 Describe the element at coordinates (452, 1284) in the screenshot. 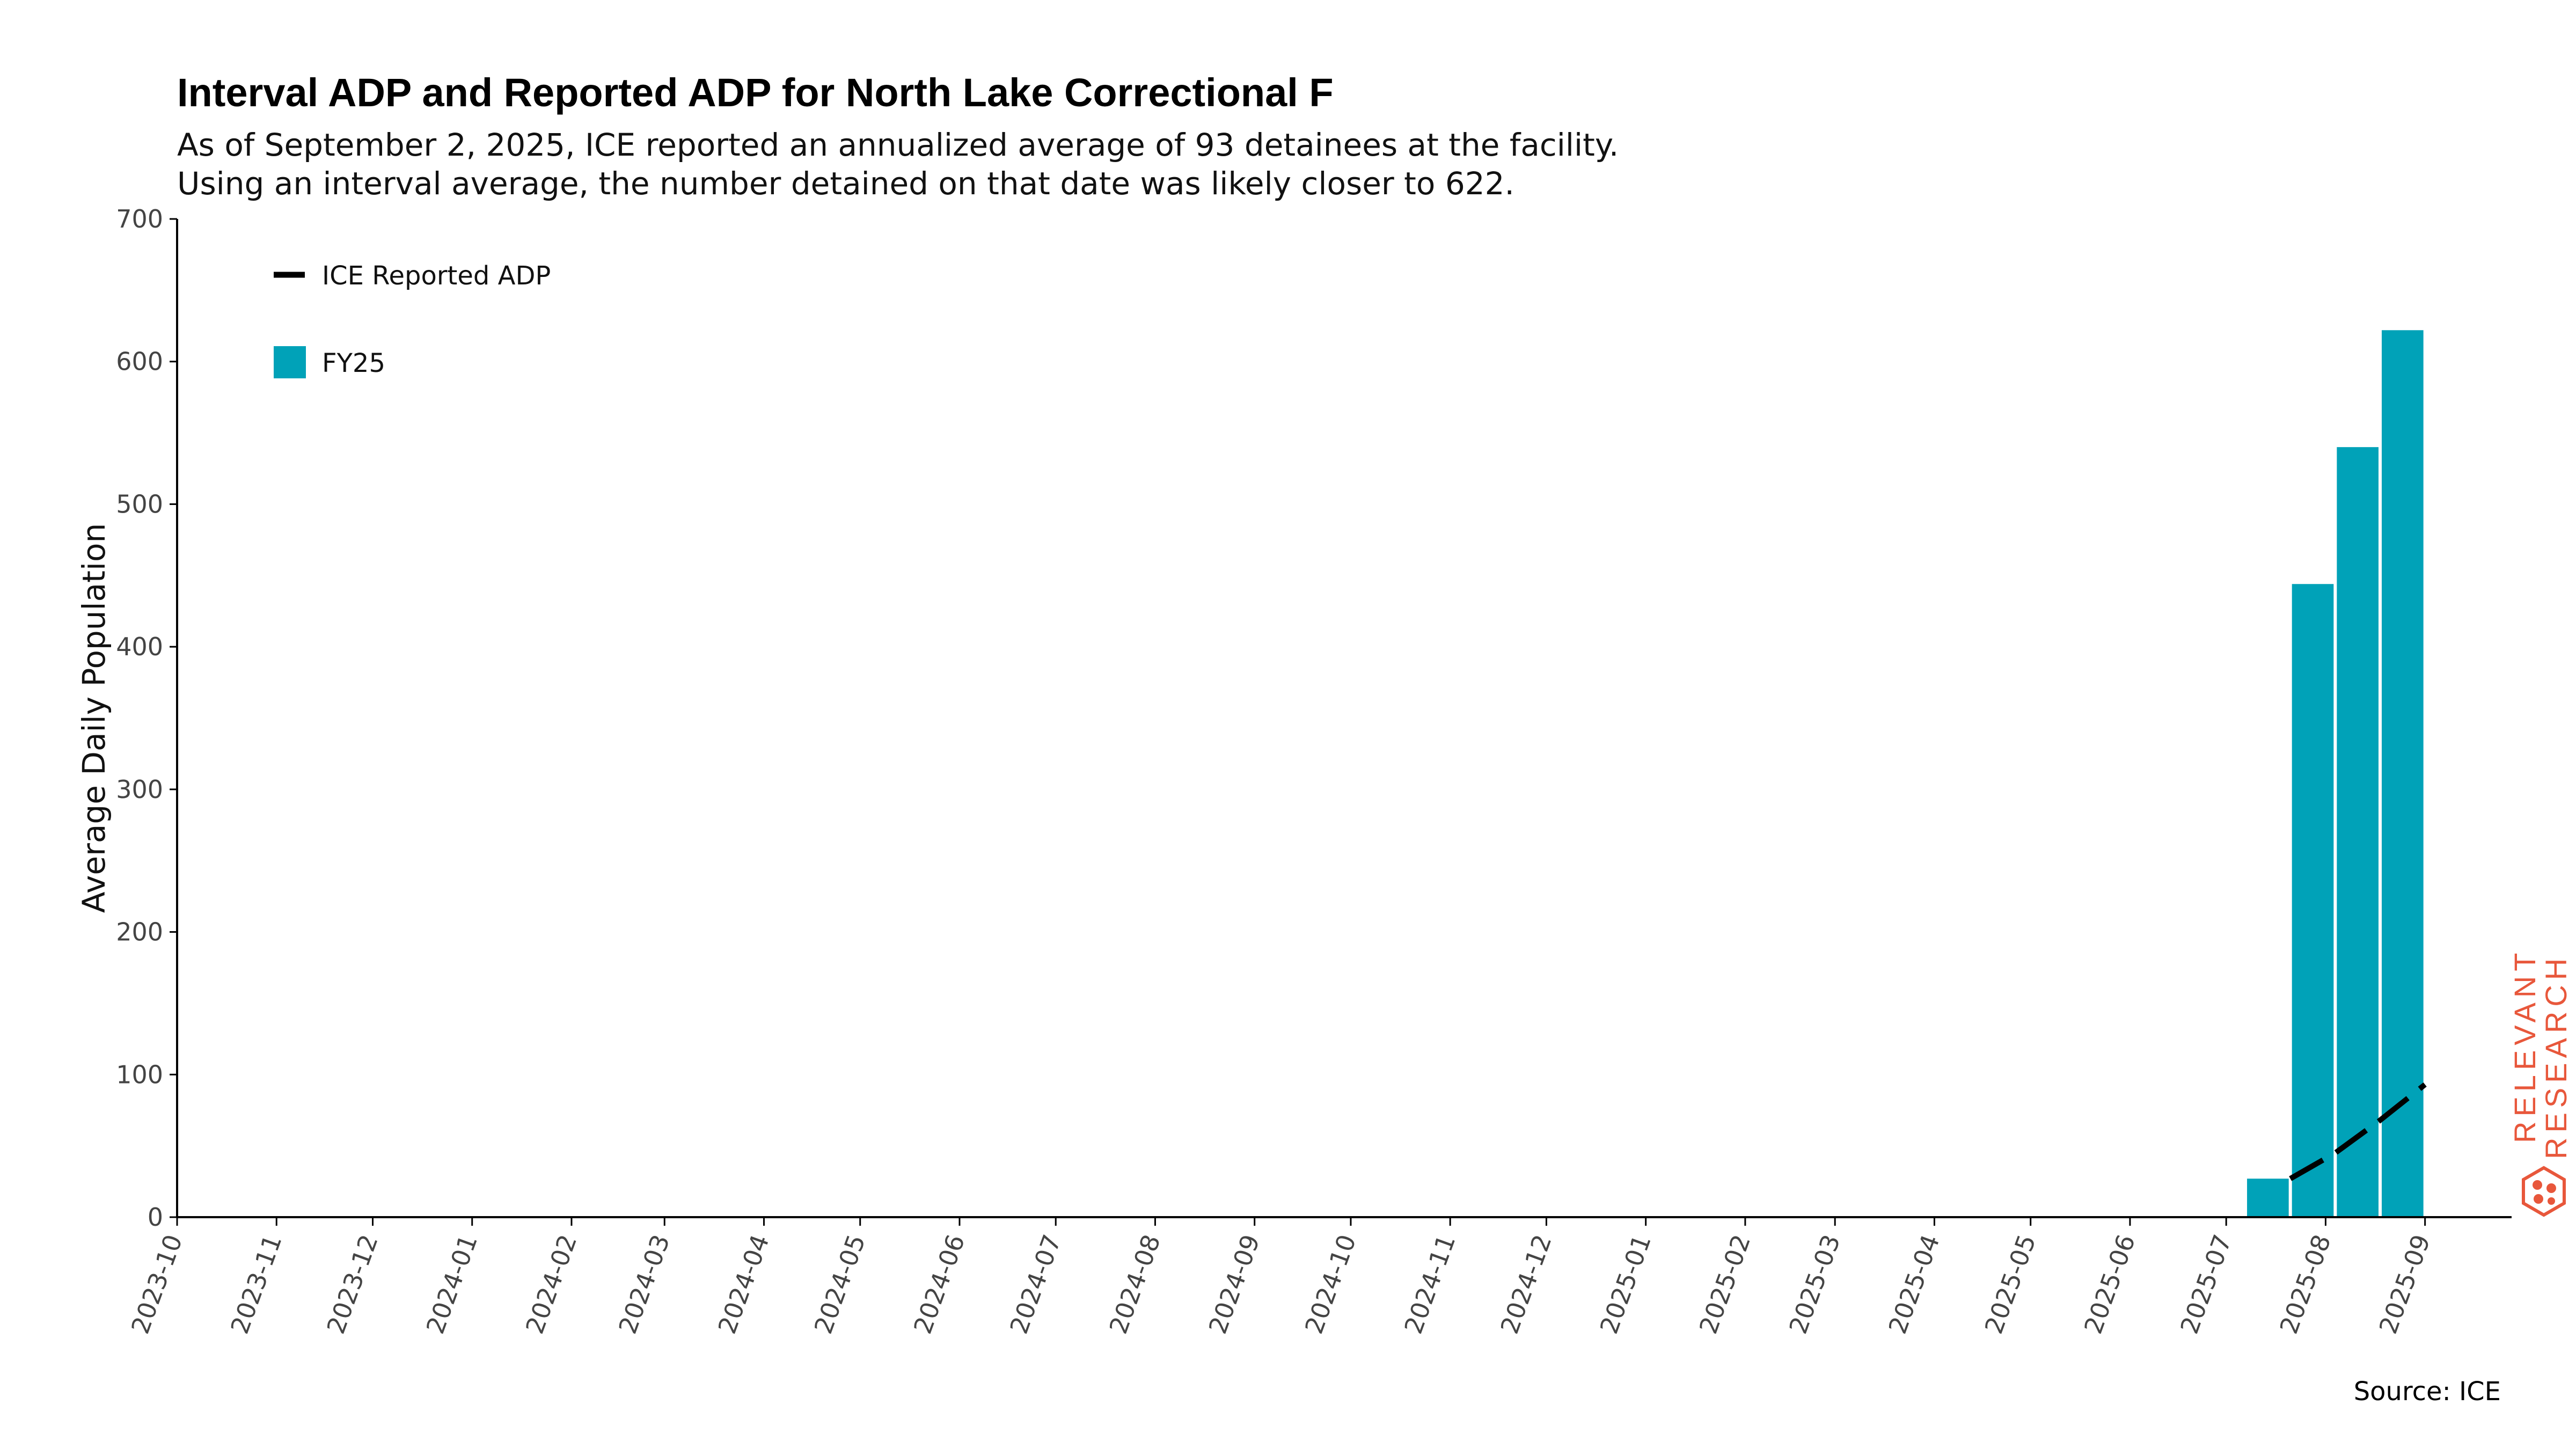

I see `x-tick-label: 2024-01` at that location.